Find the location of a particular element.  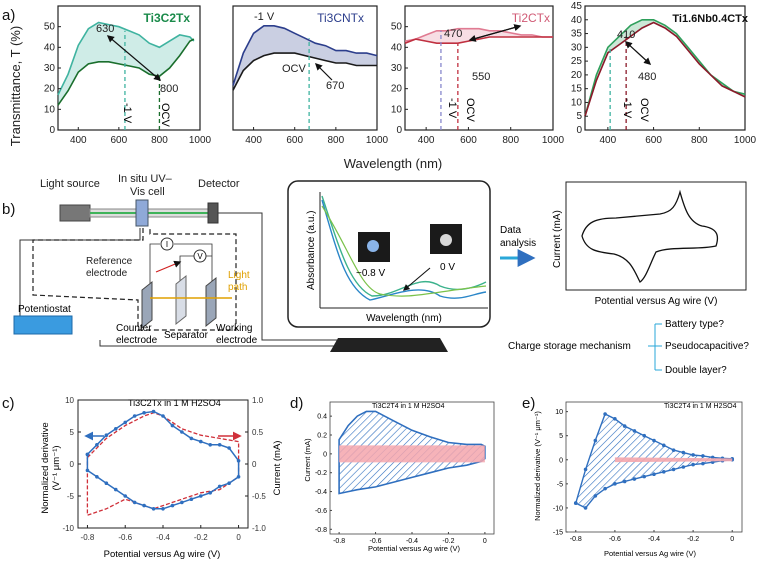

y2tick-label: -0.5 is located at coordinates (259, 496).